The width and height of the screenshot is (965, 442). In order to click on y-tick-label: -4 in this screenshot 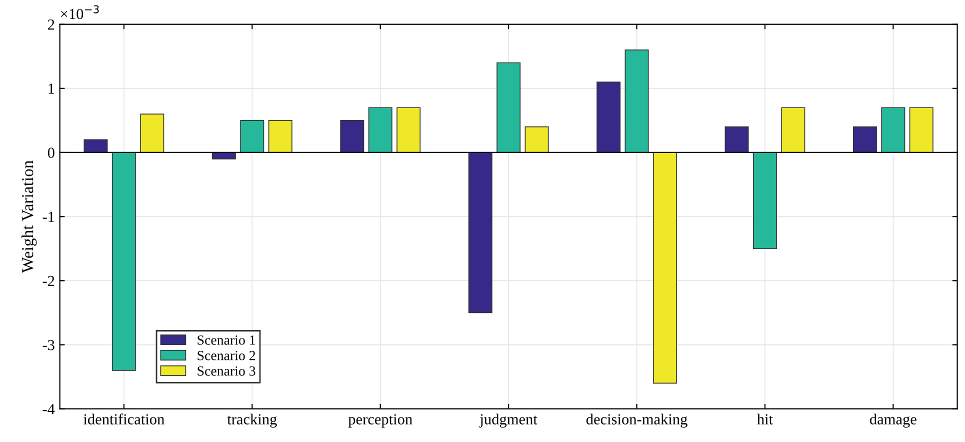, I will do `click(48, 409)`.